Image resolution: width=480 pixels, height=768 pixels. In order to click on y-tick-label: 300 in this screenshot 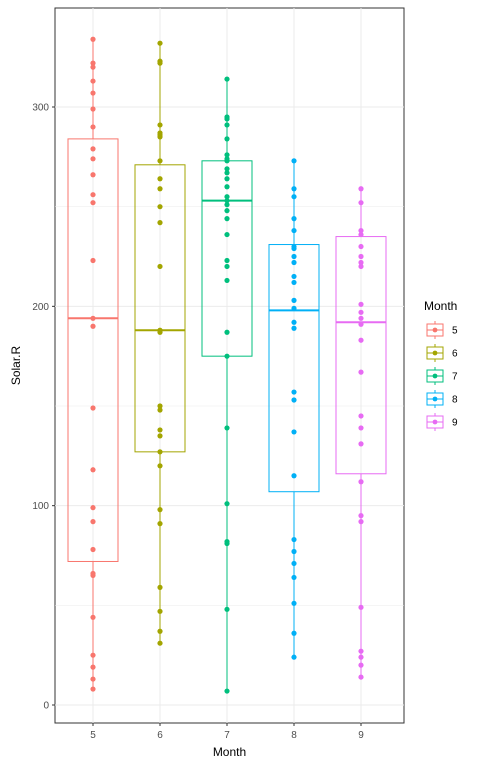, I will do `click(40, 108)`.